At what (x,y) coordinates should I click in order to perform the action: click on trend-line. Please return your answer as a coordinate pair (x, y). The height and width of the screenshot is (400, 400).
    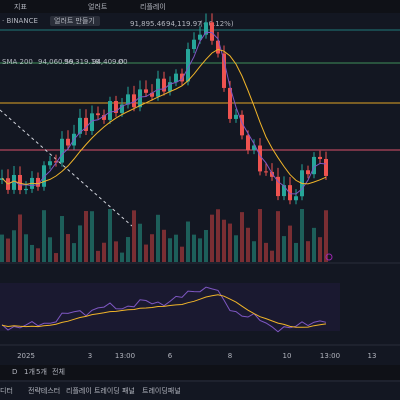
    Looking at the image, I should click on (66, 168).